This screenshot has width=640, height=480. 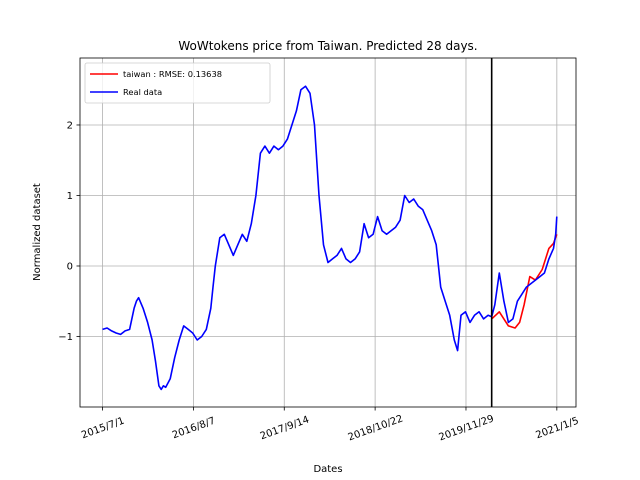 What do you see at coordinates (70, 266) in the screenshot?
I see `y-tick-label: 0` at bounding box center [70, 266].